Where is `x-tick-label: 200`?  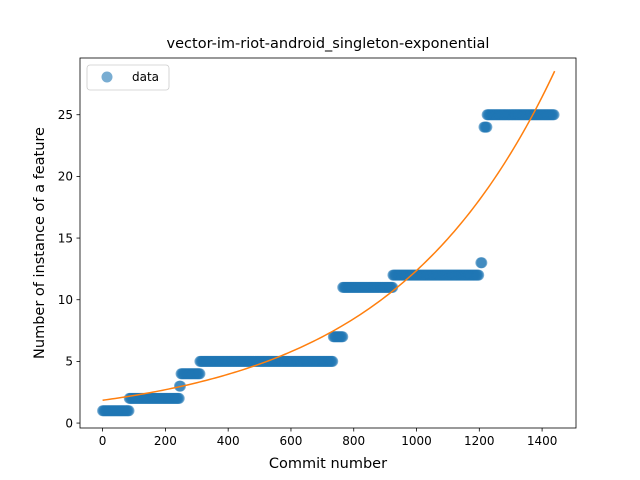 x-tick-label: 200 is located at coordinates (165, 441).